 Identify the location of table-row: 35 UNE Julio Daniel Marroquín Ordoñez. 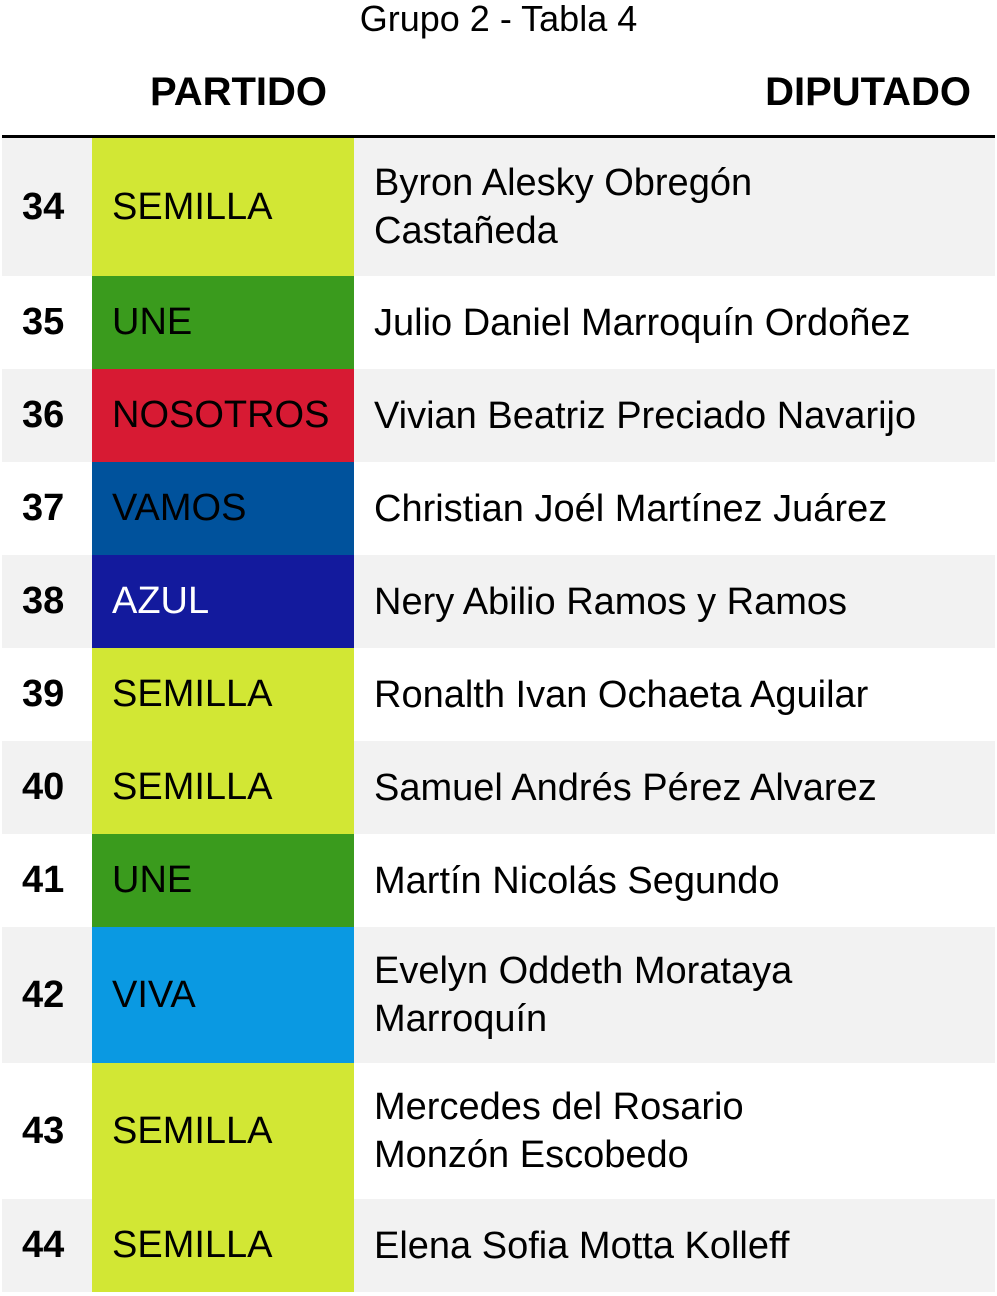
(498, 322).